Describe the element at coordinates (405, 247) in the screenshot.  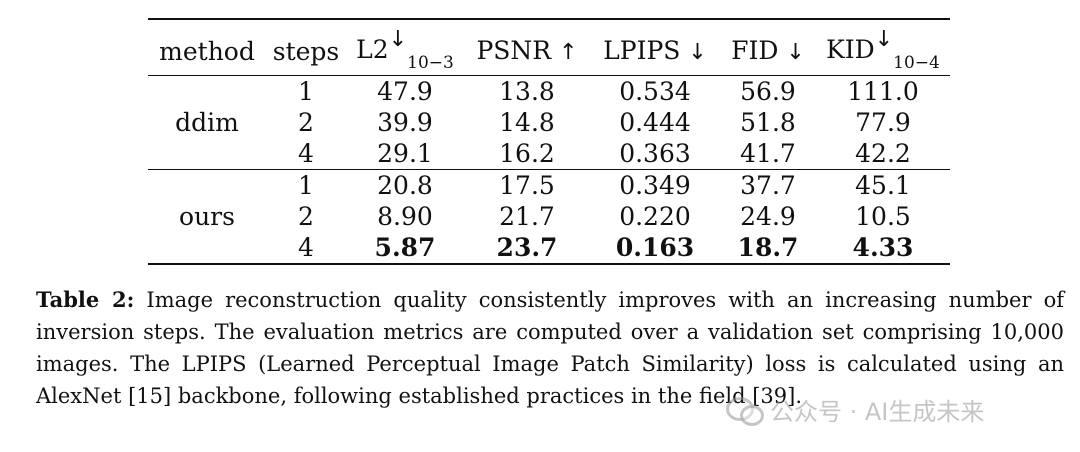
I see `l2-cell-best: 5.87` at that location.